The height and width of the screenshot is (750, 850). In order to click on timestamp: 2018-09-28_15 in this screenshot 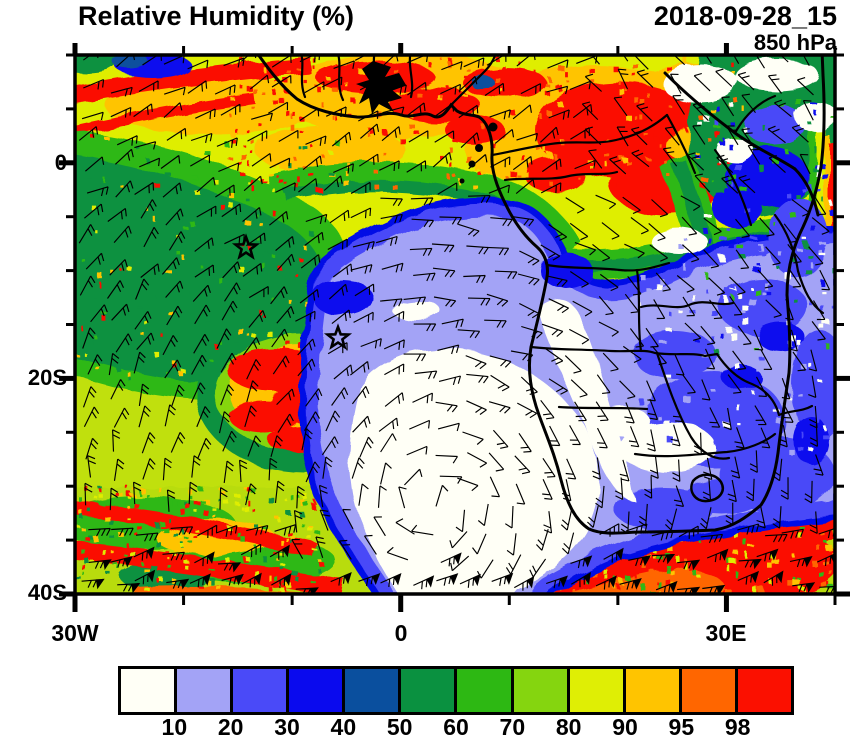, I will do `click(745, 16)`.